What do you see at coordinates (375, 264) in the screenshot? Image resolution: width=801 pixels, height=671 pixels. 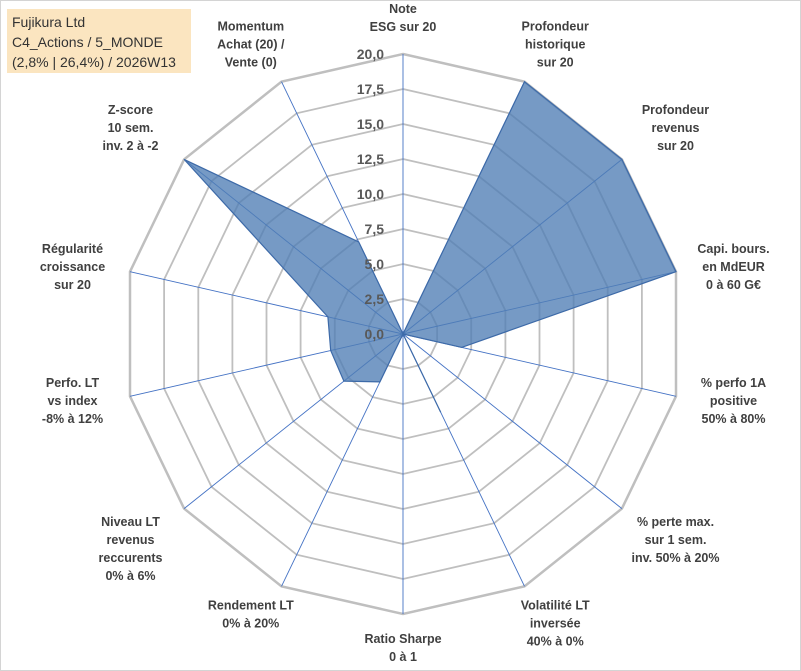 I see `tick-label-2: 5,0` at bounding box center [375, 264].